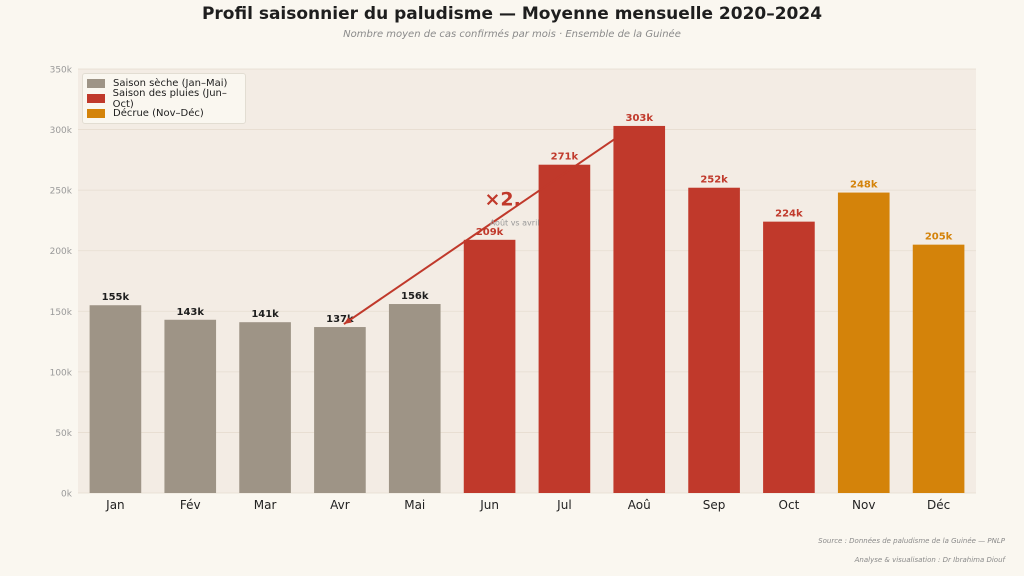 Image resolution: width=1024 pixels, height=576 pixels. I want to click on x-tick-label: Aoû, so click(639, 505).